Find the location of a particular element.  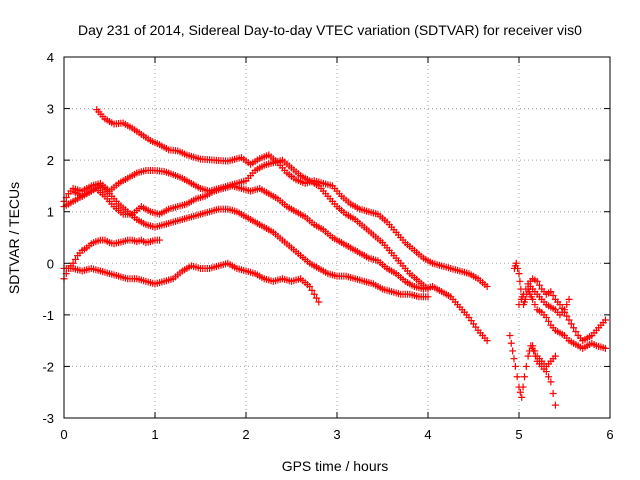

y-tick-label: -2 is located at coordinates (48, 366).